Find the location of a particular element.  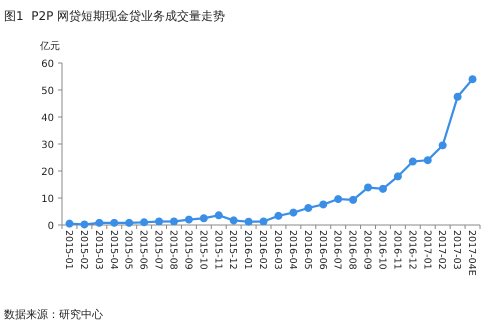

x-tick-label: 2016-04 is located at coordinates (292, 250).